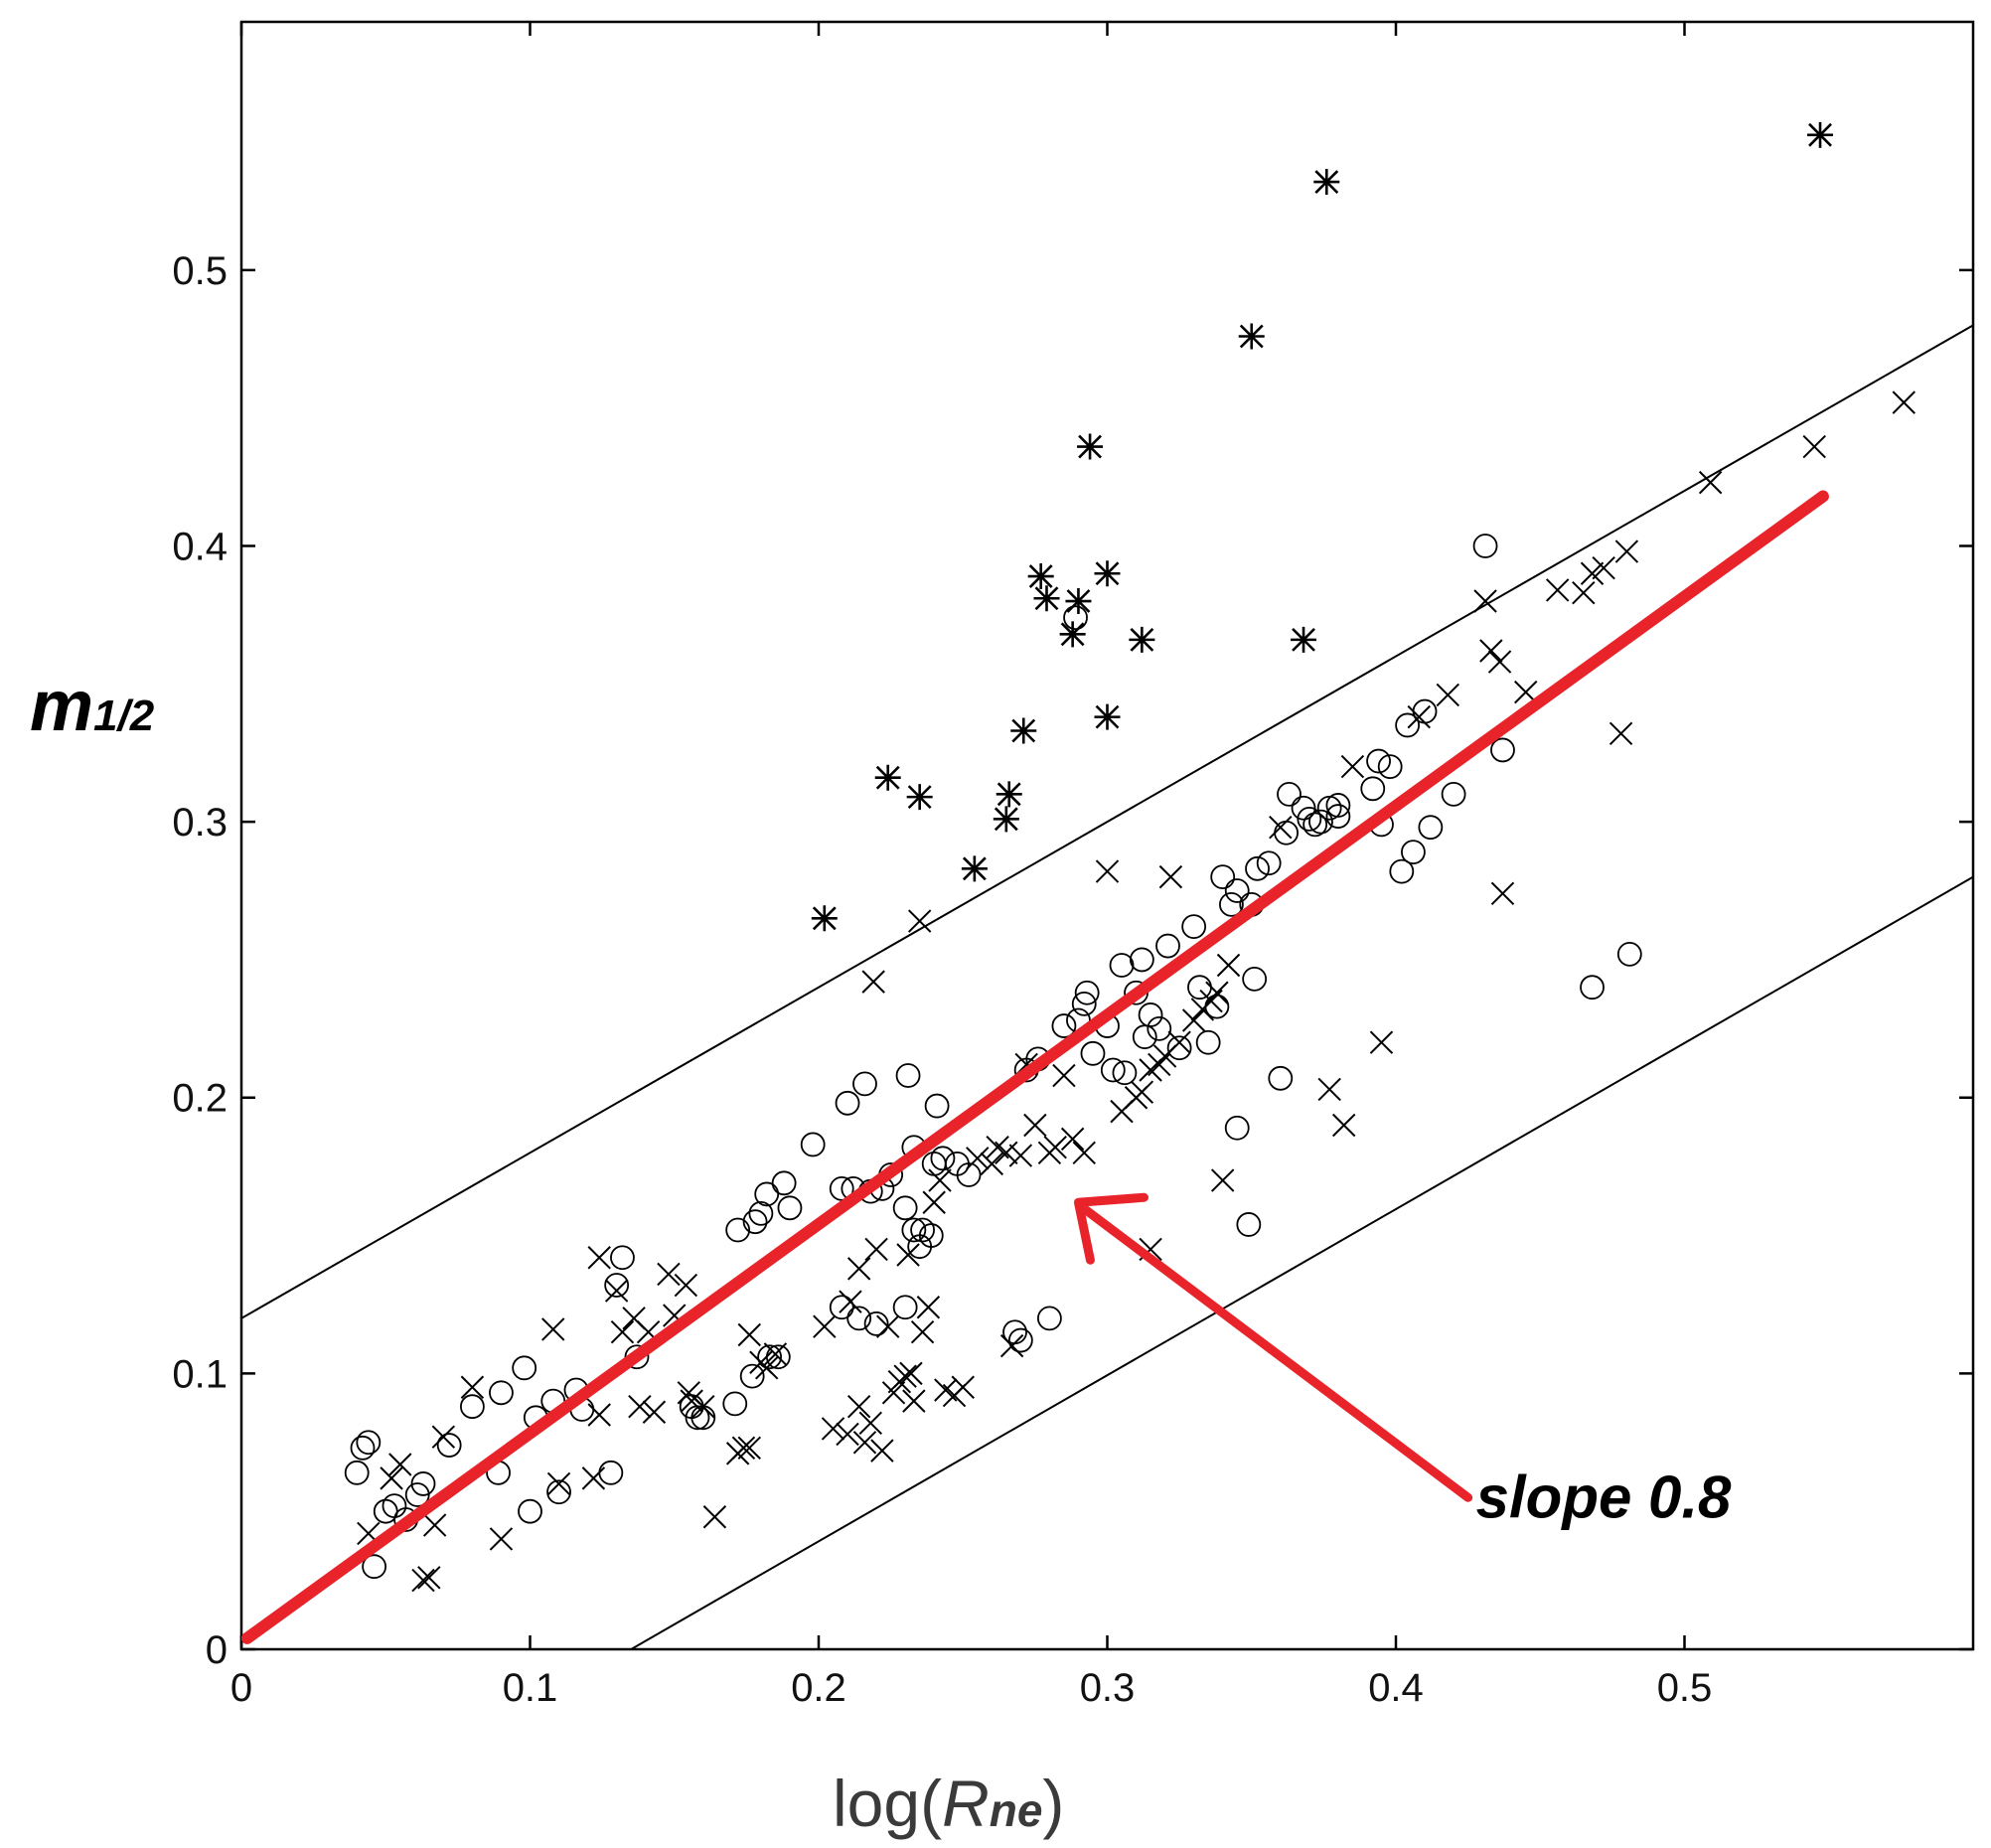 The image size is (1991, 1848). Describe the element at coordinates (1402, 1361) in the screenshot. I see `slope-annotation: slope 0.8` at that location.